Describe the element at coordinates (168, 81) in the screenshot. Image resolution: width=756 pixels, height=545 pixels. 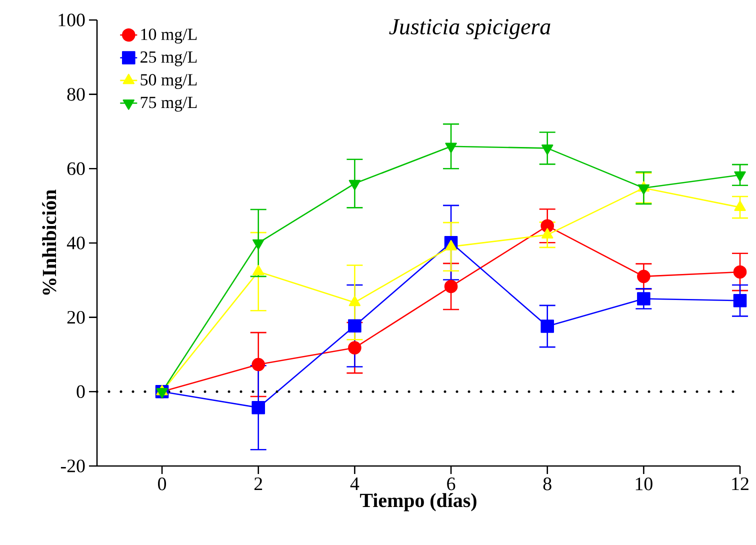
I see `legend-label: 50 mg/L` at that location.